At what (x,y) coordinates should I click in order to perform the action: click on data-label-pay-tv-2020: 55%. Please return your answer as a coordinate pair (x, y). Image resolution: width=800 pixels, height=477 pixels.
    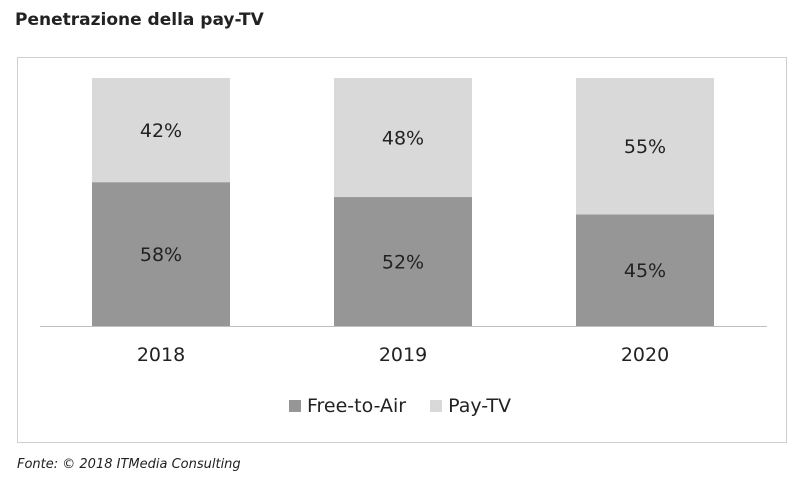
    Looking at the image, I should click on (645, 147).